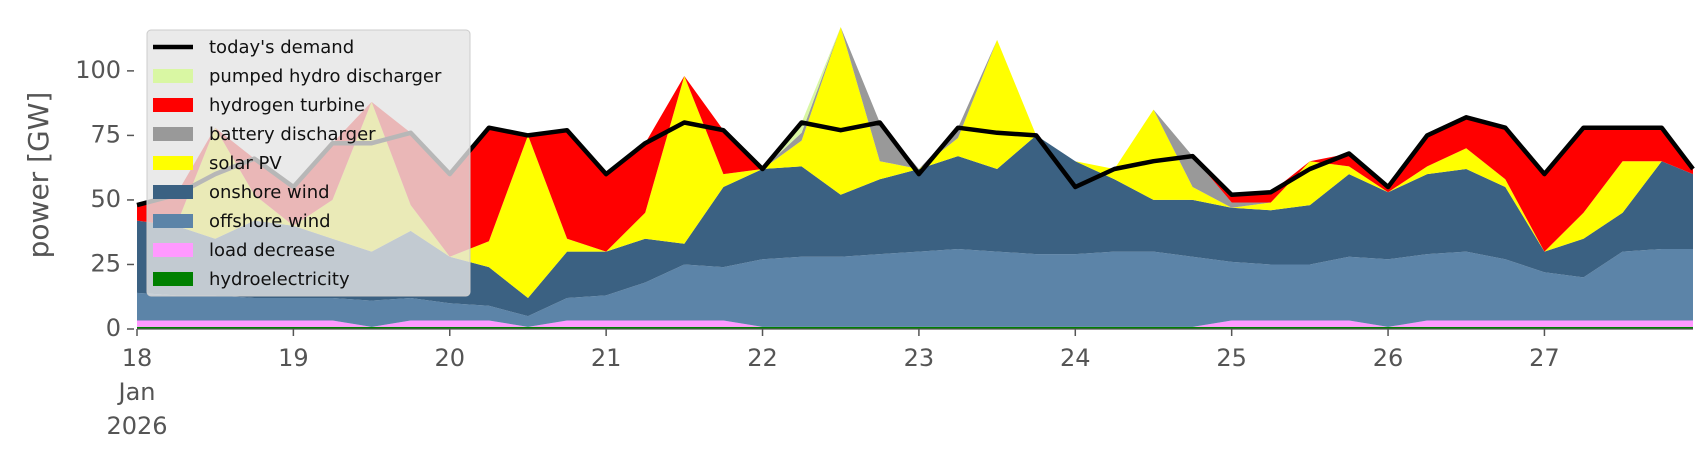 This screenshot has width=1706, height=460. What do you see at coordinates (105, 134) in the screenshot?
I see `y-tick-label: 75` at bounding box center [105, 134].